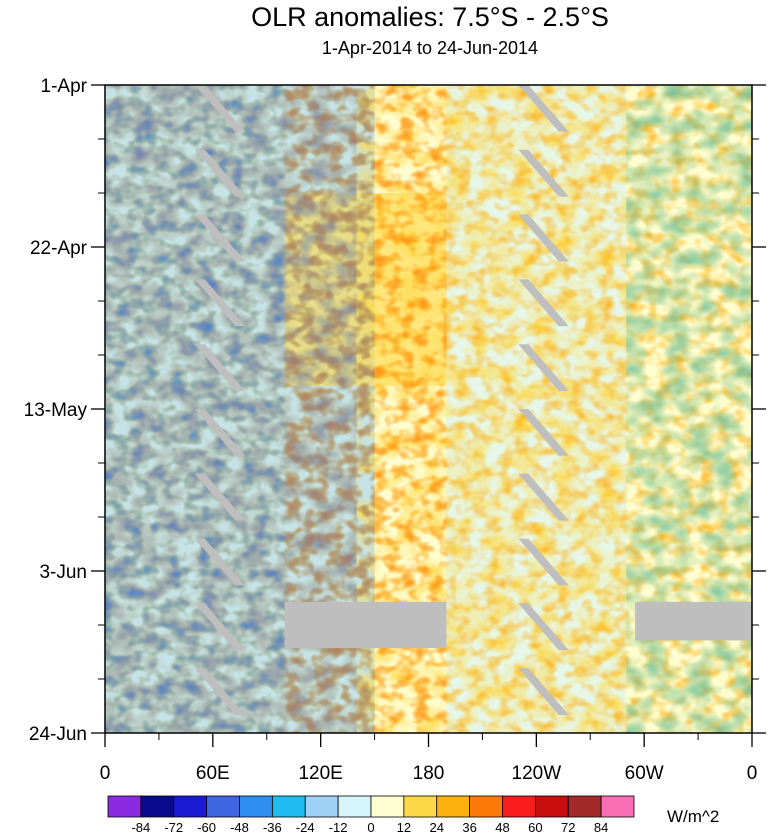  What do you see at coordinates (206, 827) in the screenshot?
I see `colorbar-label: -60` at bounding box center [206, 827].